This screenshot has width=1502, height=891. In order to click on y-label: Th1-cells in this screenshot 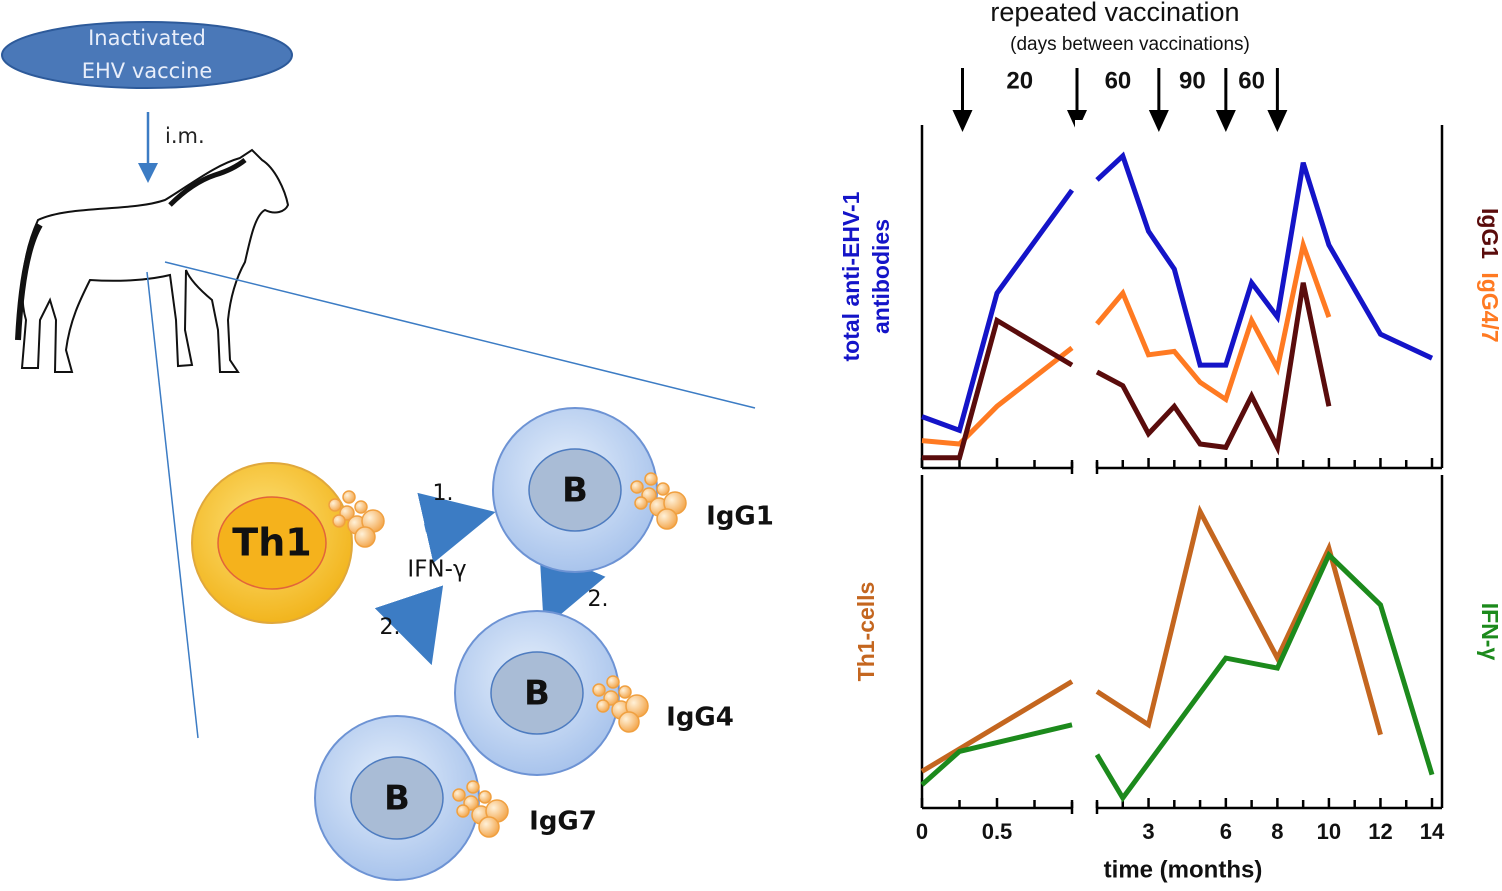, I will do `click(866, 632)`.